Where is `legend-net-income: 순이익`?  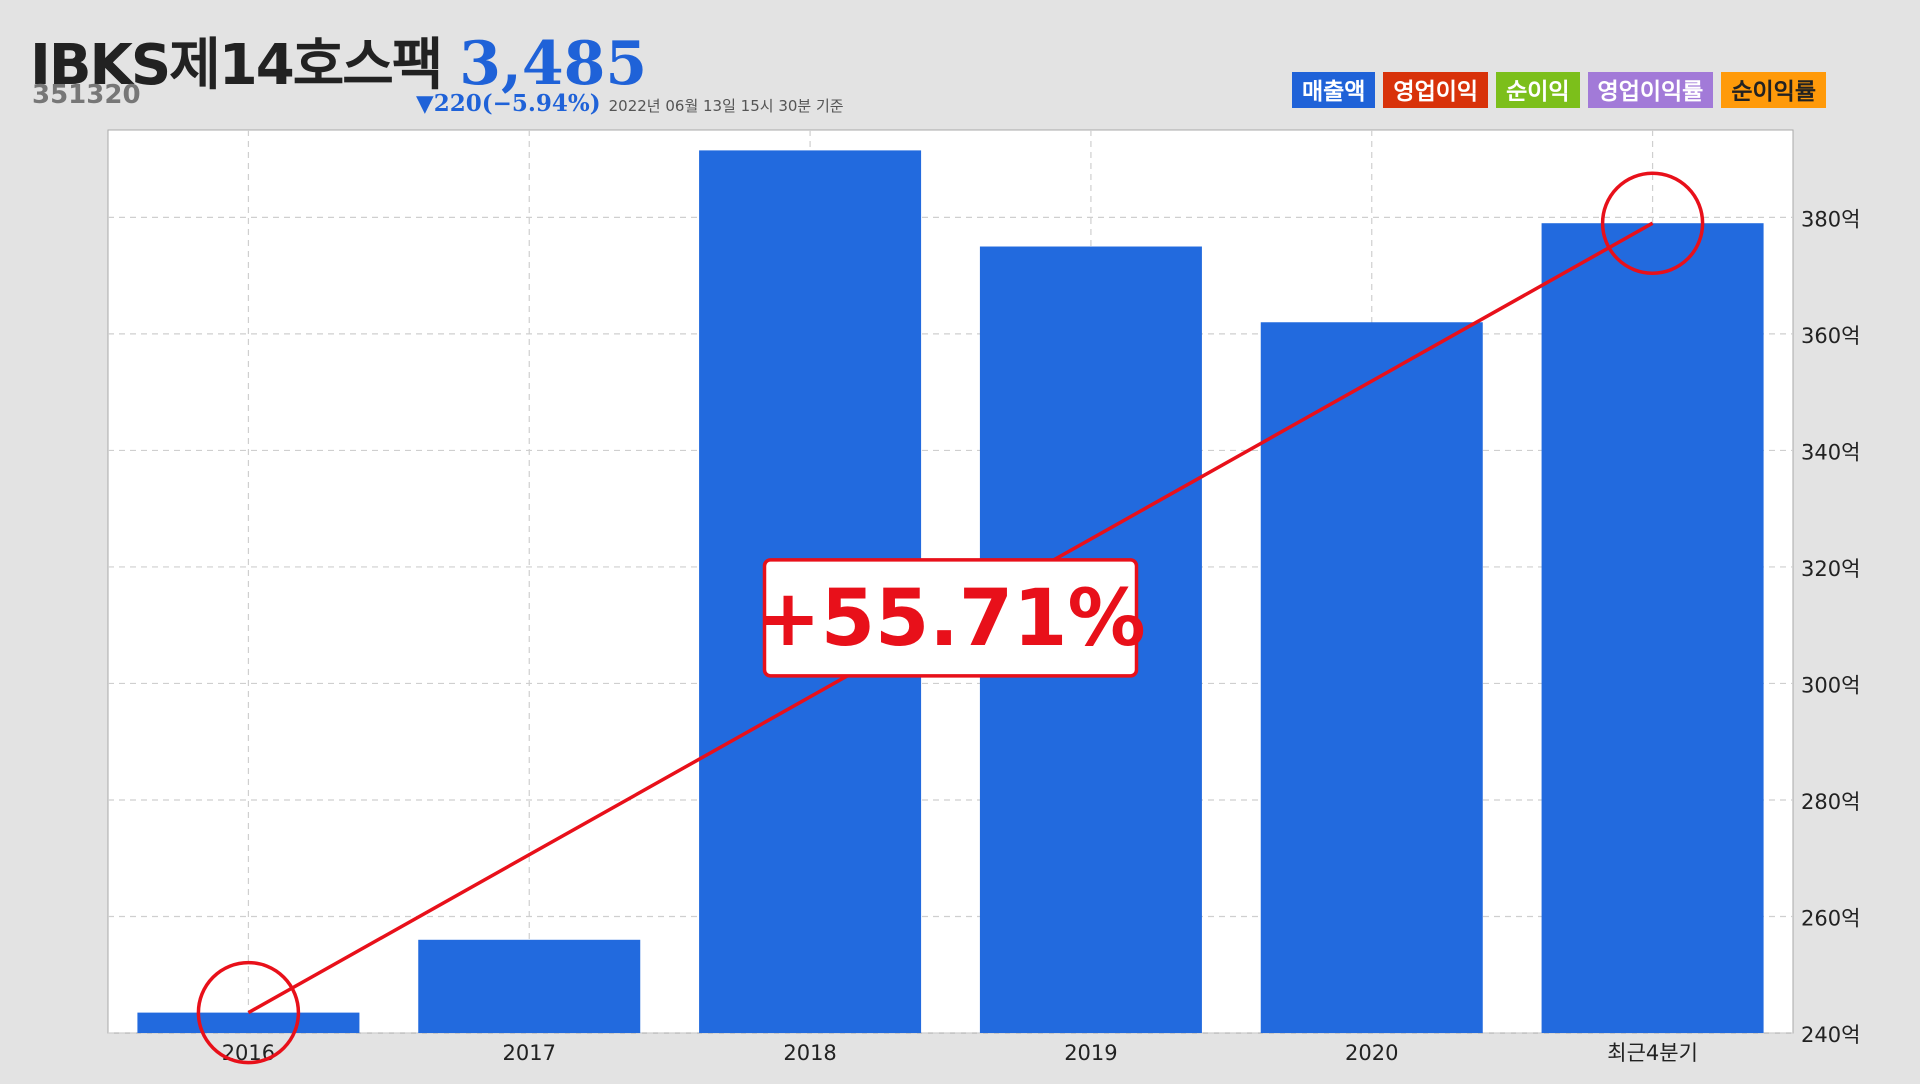 legend-net-income: 순이익 is located at coordinates (1538, 90).